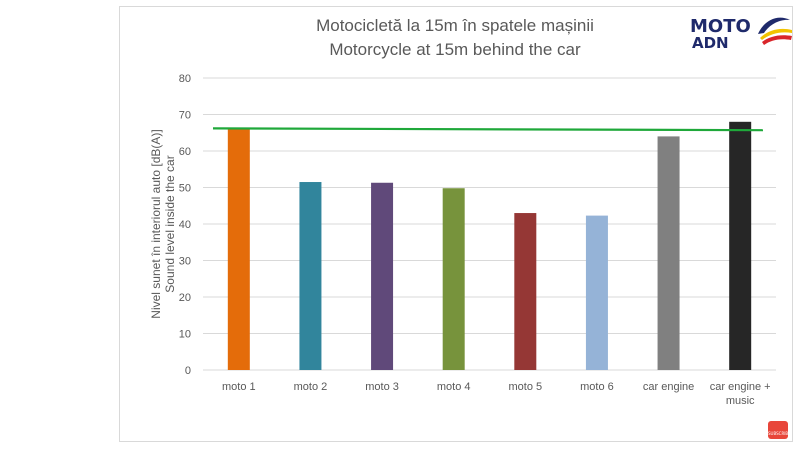 The width and height of the screenshot is (800, 450). What do you see at coordinates (740, 401) in the screenshot?
I see `x-tick-label: music` at bounding box center [740, 401].